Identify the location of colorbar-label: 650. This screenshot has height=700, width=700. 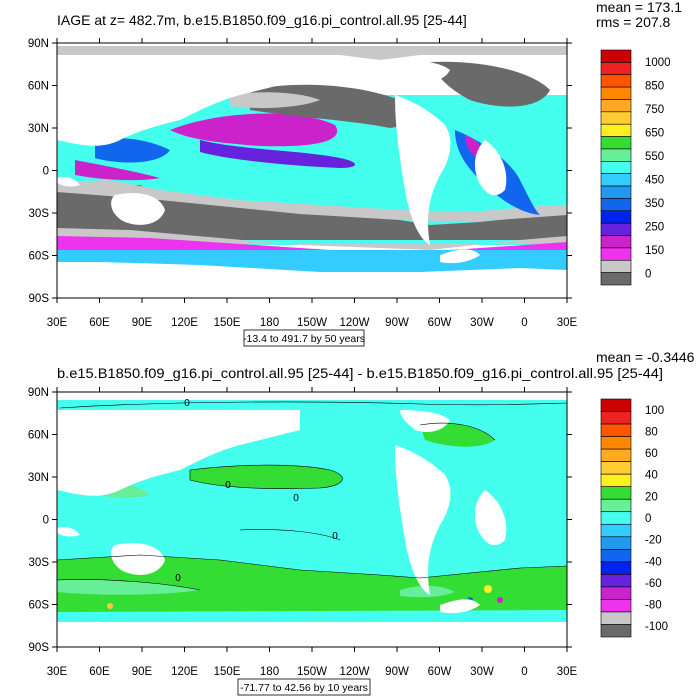
(654, 133).